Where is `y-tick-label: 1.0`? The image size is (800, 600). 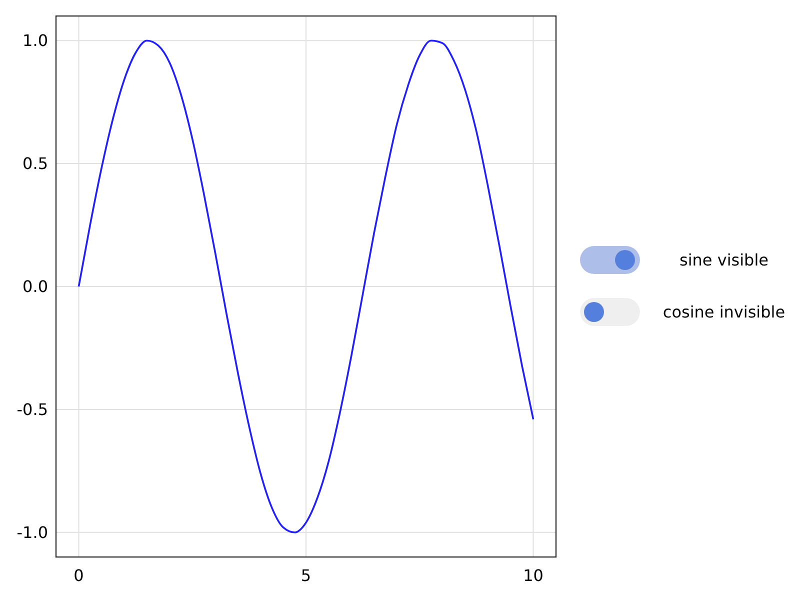
y-tick-label: 1.0 is located at coordinates (35, 40).